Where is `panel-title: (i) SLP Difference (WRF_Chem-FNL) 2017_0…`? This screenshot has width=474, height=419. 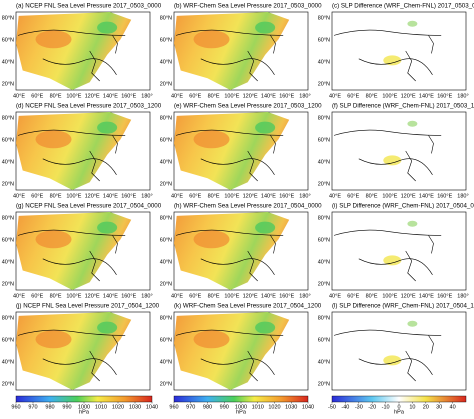
panel-title: (i) SLP Difference (WRF_Chem-FNL) 2017_0… is located at coordinates (403, 206).